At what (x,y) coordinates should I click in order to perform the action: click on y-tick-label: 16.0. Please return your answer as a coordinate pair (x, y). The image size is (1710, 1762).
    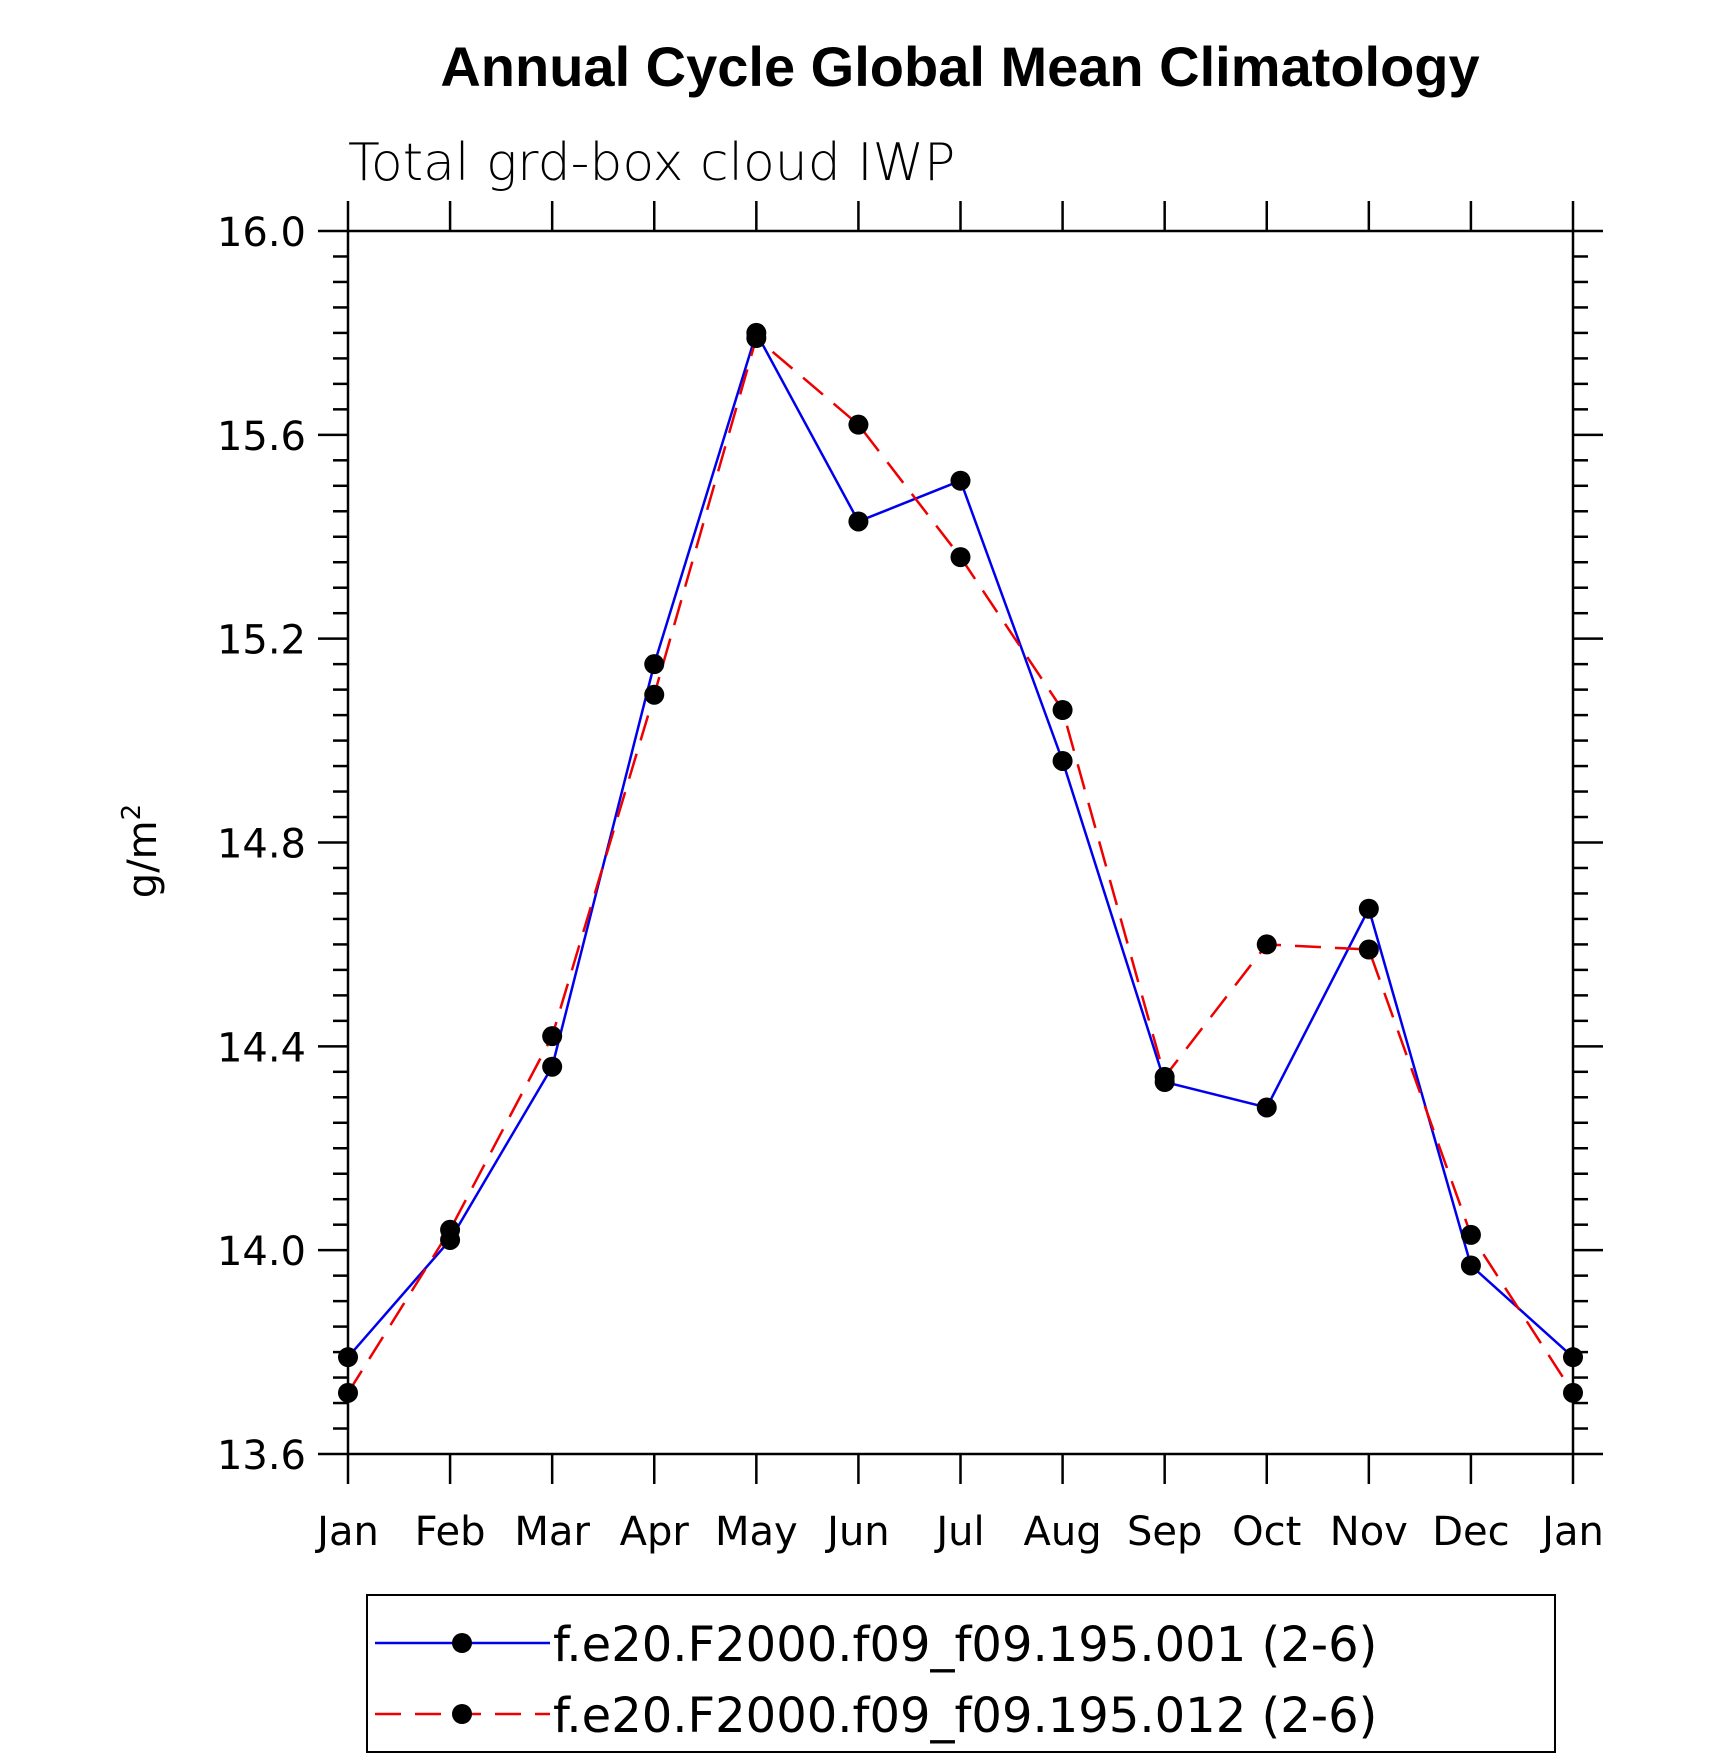
    Looking at the image, I should click on (261, 233).